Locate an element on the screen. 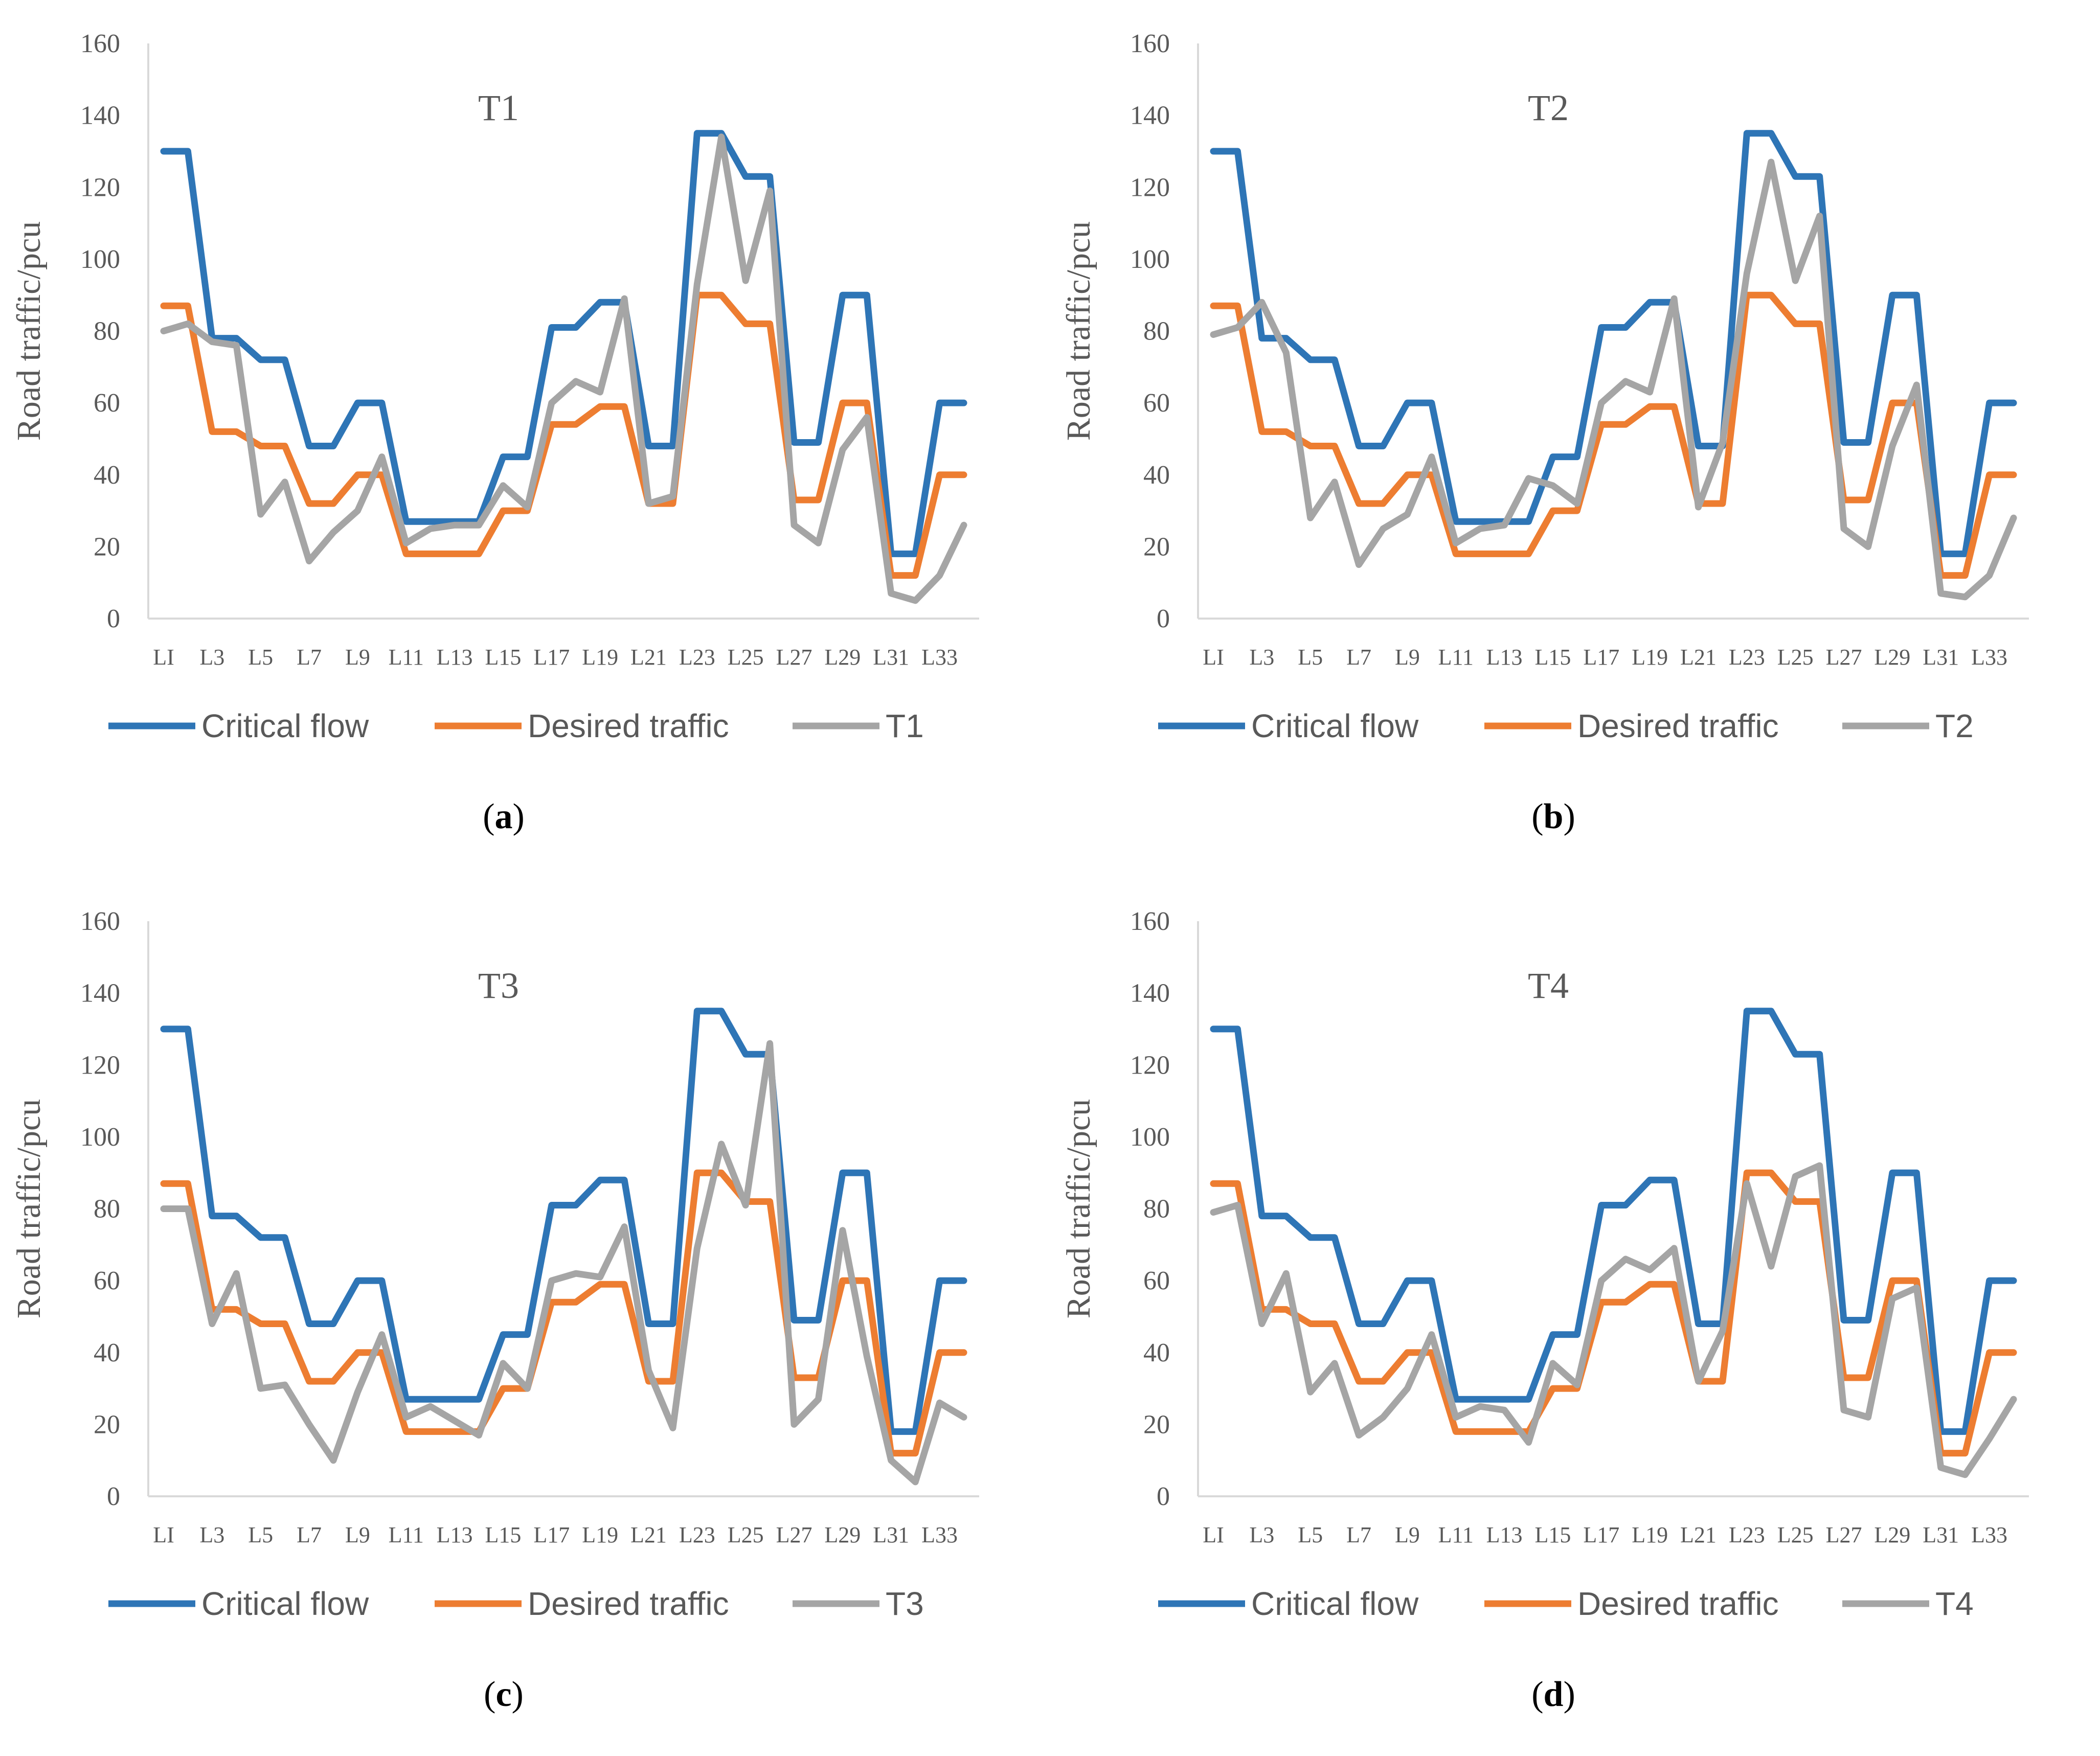  legend-label: T2 is located at coordinates (1955, 726).